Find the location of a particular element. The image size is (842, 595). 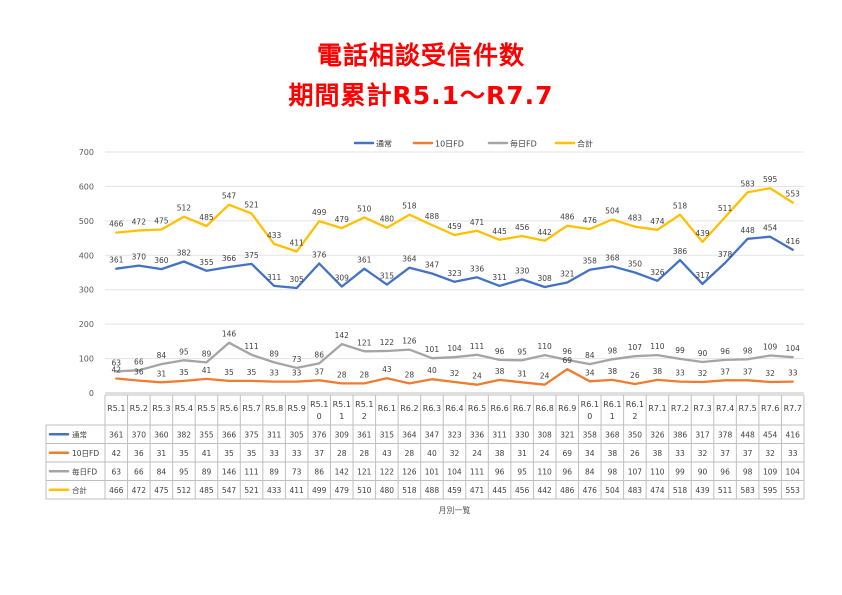

data-label-1-20: 69 is located at coordinates (567, 360).